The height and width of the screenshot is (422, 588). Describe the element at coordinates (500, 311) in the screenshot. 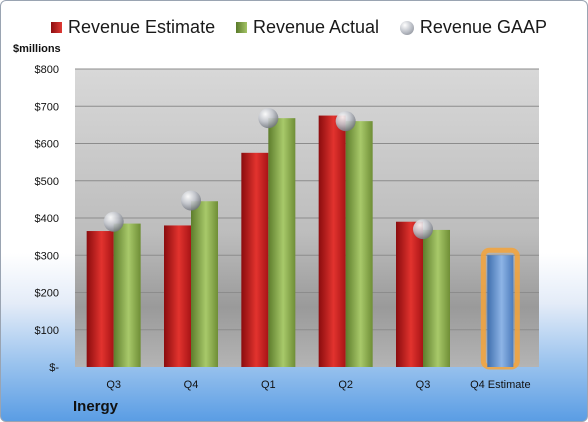

I see `bar-future-estimate` at that location.